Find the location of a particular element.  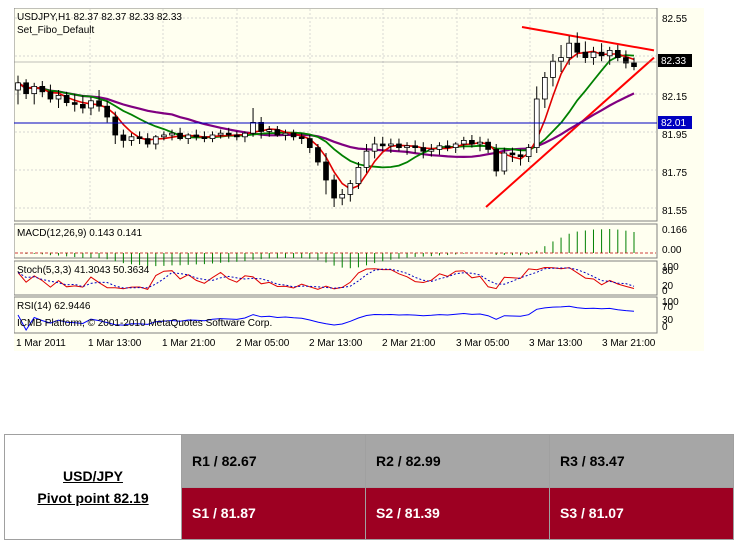

rsi-line is located at coordinates (326, 318).